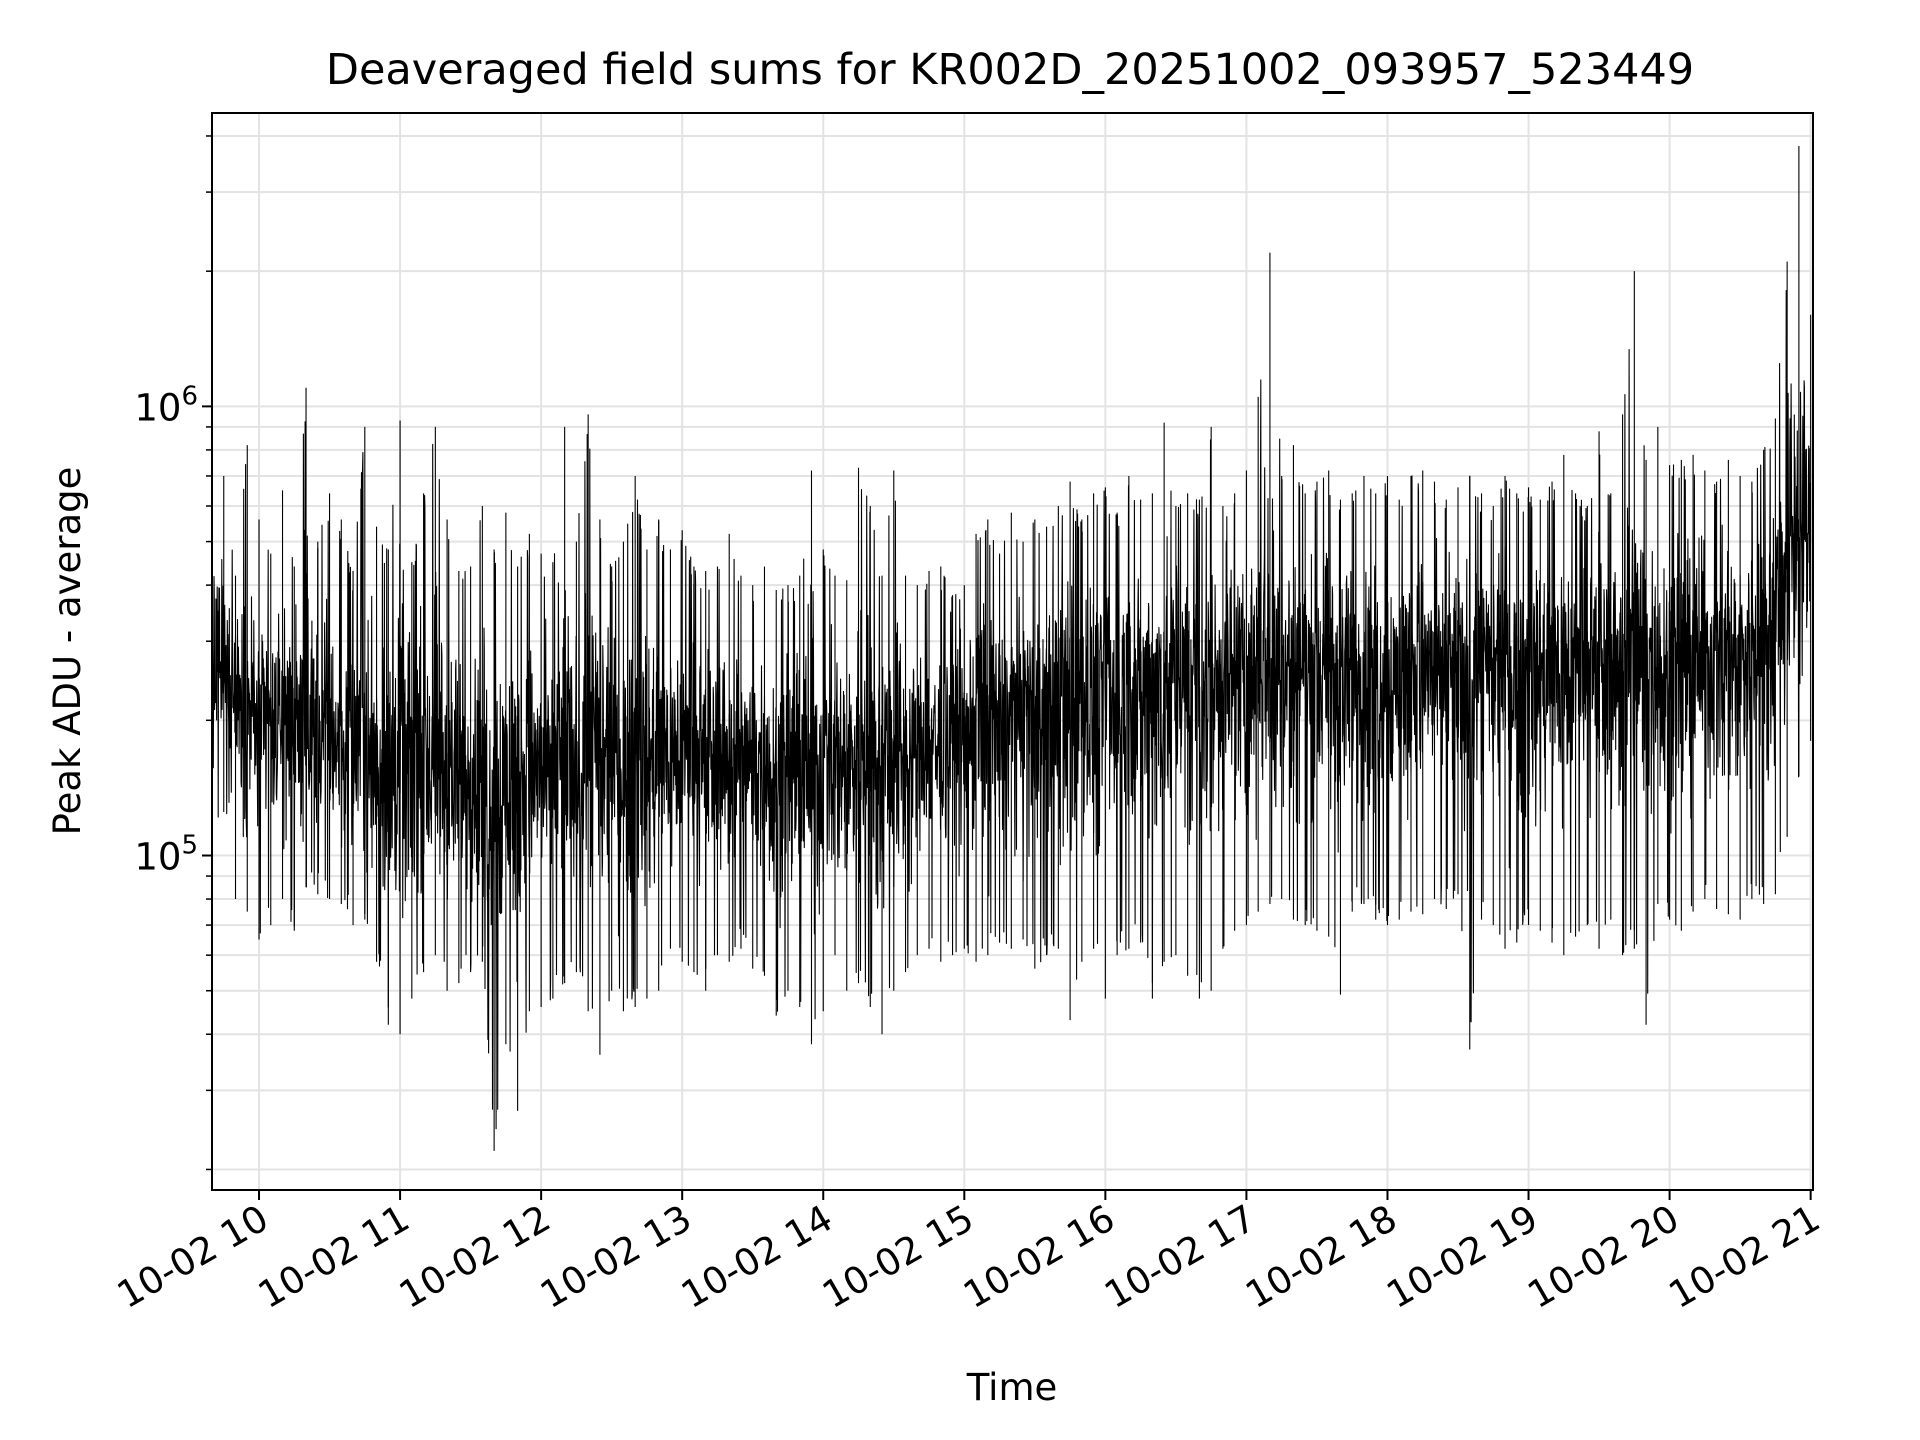 The image size is (1920, 1440). Describe the element at coordinates (67, 651) in the screenshot. I see `y-axis-label: Peak ADU - average` at that location.